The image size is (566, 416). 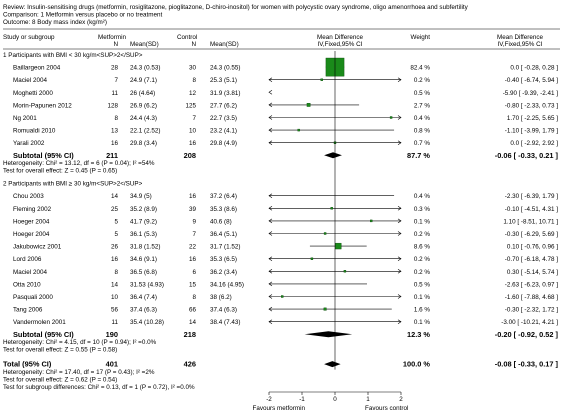 What do you see at coordinates (421, 37) in the screenshot?
I see `weight-column-header: Weight` at bounding box center [421, 37].